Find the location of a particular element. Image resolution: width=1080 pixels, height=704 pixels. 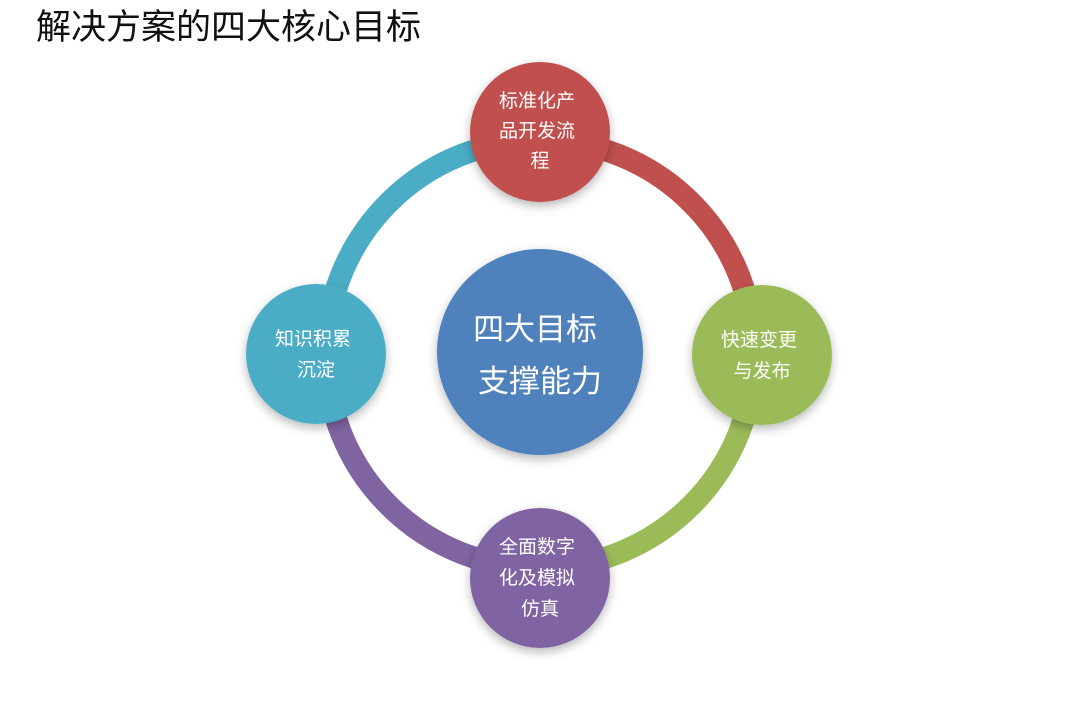

center-circle is located at coordinates (540, 352).